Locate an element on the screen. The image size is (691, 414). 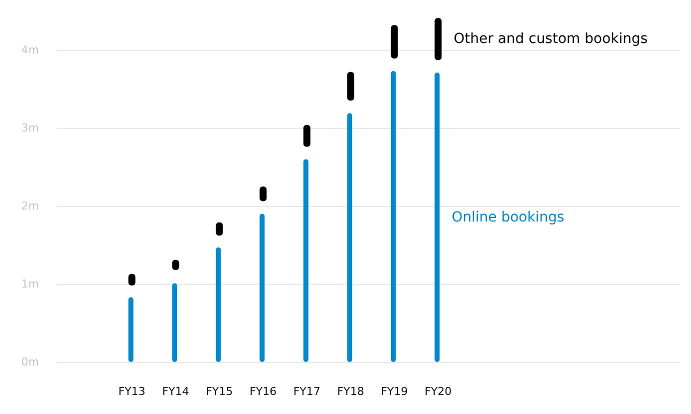
x-tick-label: FY20 is located at coordinates (438, 391).